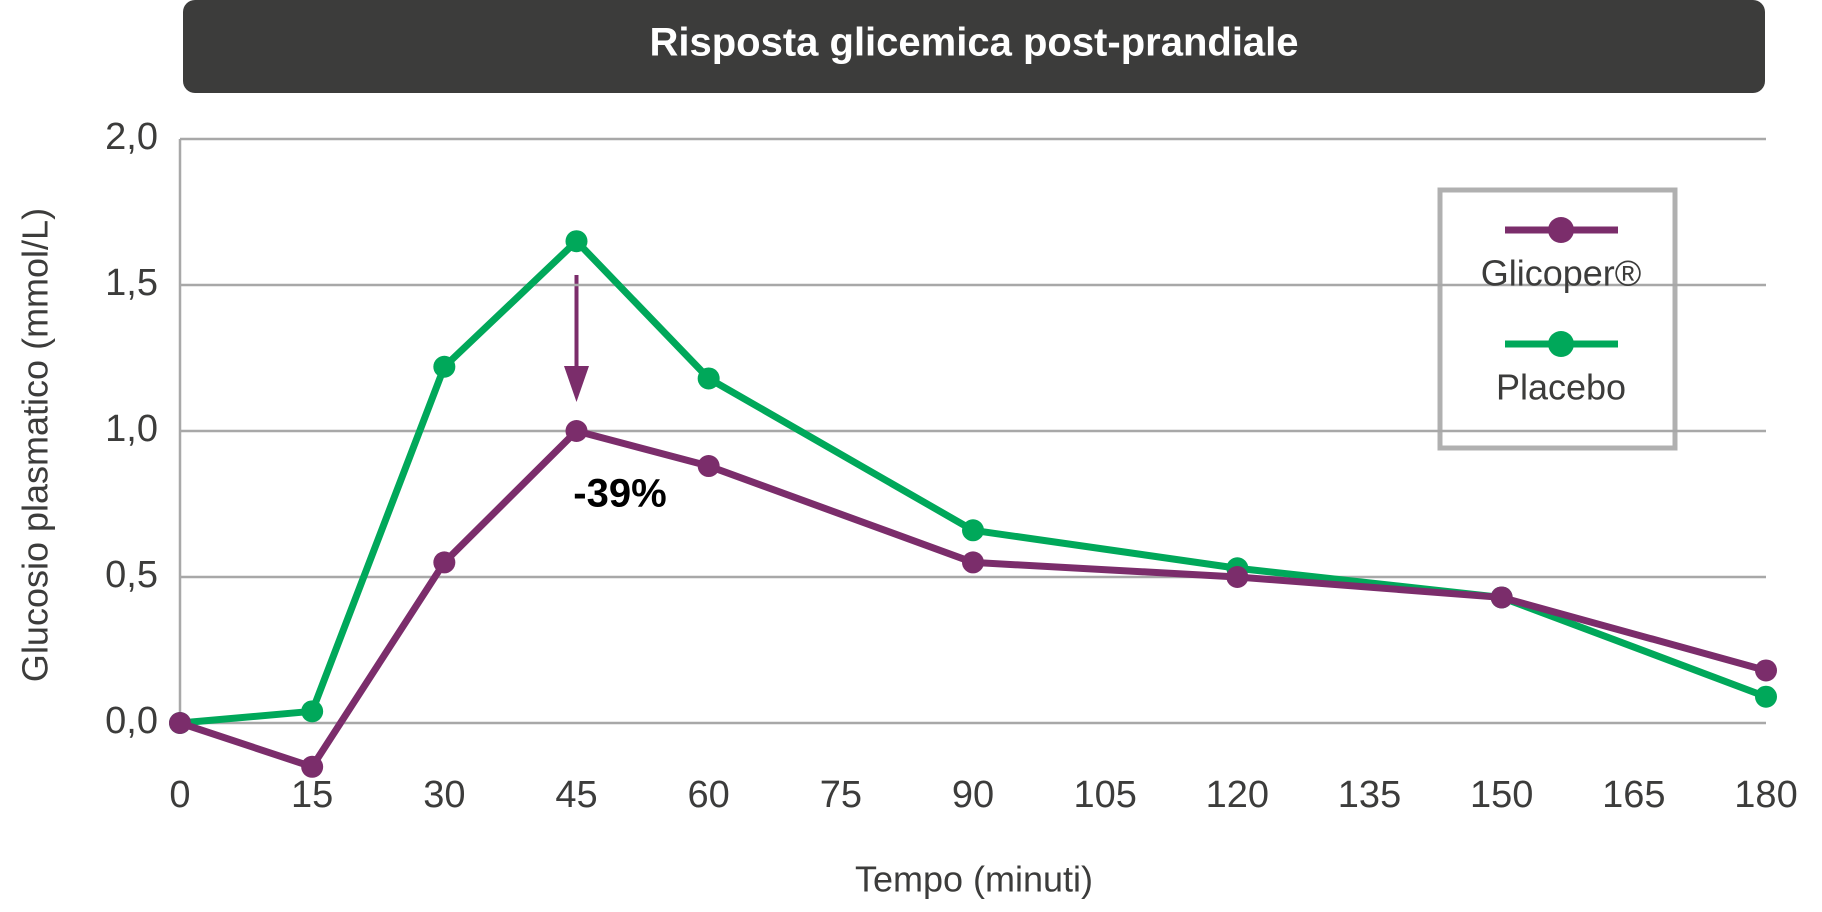 This screenshot has width=1822, height=912. What do you see at coordinates (1104, 795) in the screenshot?
I see `x-tick-label: 105` at bounding box center [1104, 795].